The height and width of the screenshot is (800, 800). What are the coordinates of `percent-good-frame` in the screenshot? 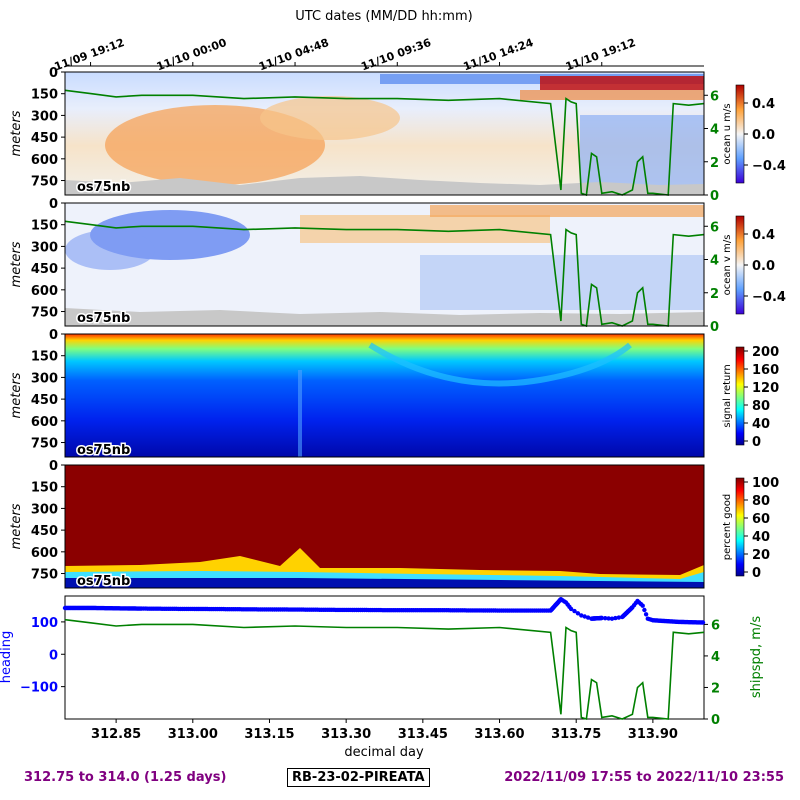 It's located at (384, 526).